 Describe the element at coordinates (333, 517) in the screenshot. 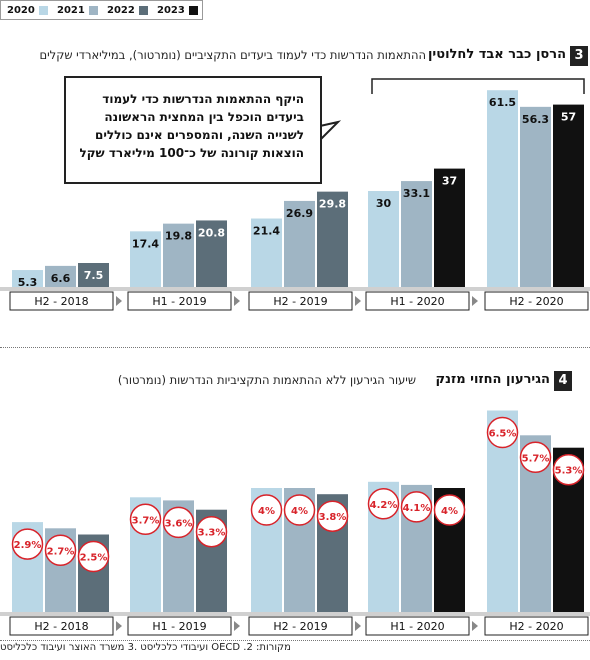

I see `data-label: 3.8%` at that location.